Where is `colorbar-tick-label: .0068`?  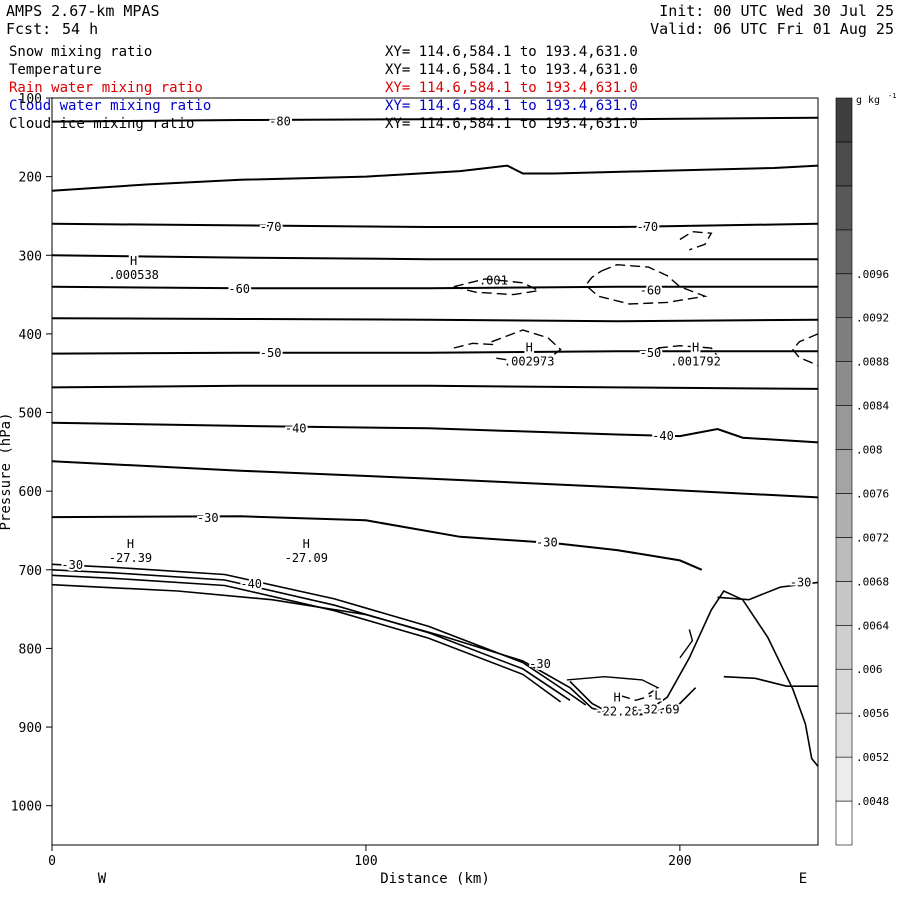 colorbar-tick-label: .0068 is located at coordinates (872, 581).